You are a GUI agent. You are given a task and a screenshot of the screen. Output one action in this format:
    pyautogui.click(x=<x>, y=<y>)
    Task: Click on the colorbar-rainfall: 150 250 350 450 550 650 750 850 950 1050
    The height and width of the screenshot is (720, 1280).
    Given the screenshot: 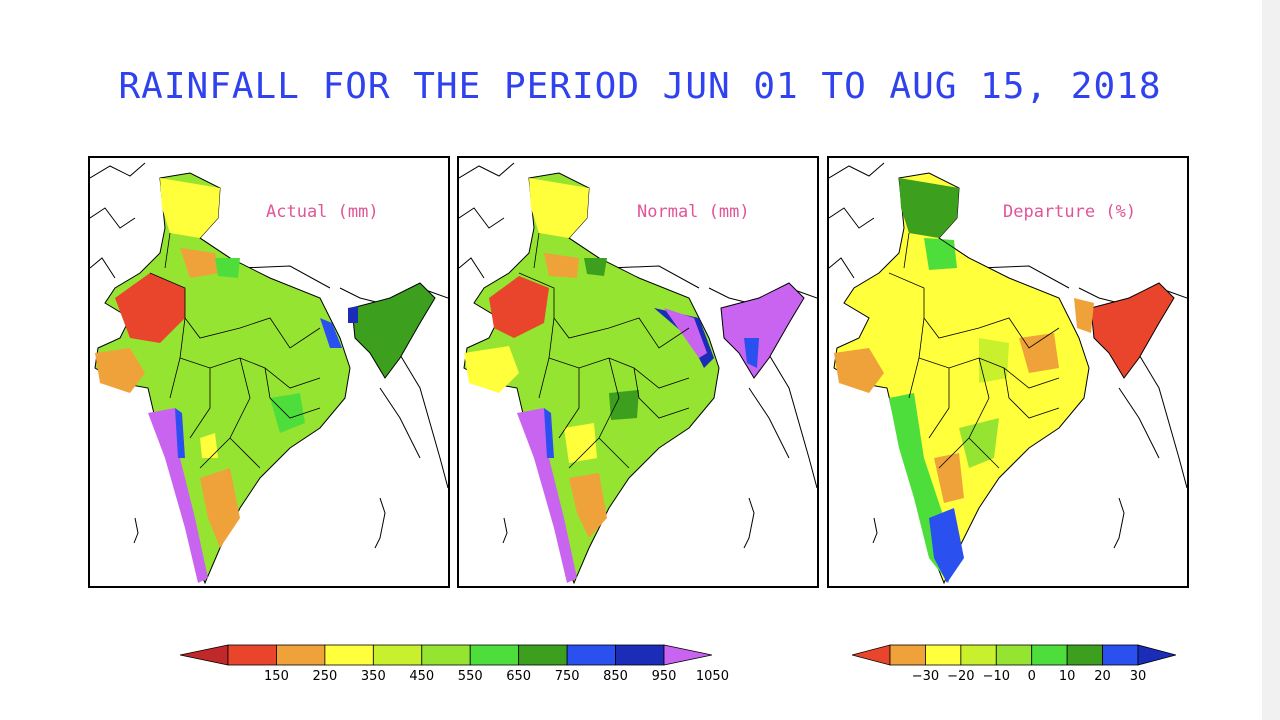 What is the action you would take?
    pyautogui.click(x=454, y=663)
    